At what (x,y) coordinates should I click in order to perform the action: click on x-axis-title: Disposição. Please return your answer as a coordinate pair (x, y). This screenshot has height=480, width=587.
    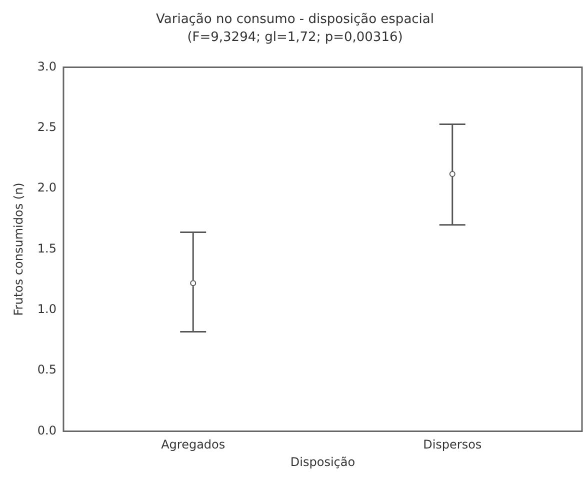
    Looking at the image, I should click on (323, 461).